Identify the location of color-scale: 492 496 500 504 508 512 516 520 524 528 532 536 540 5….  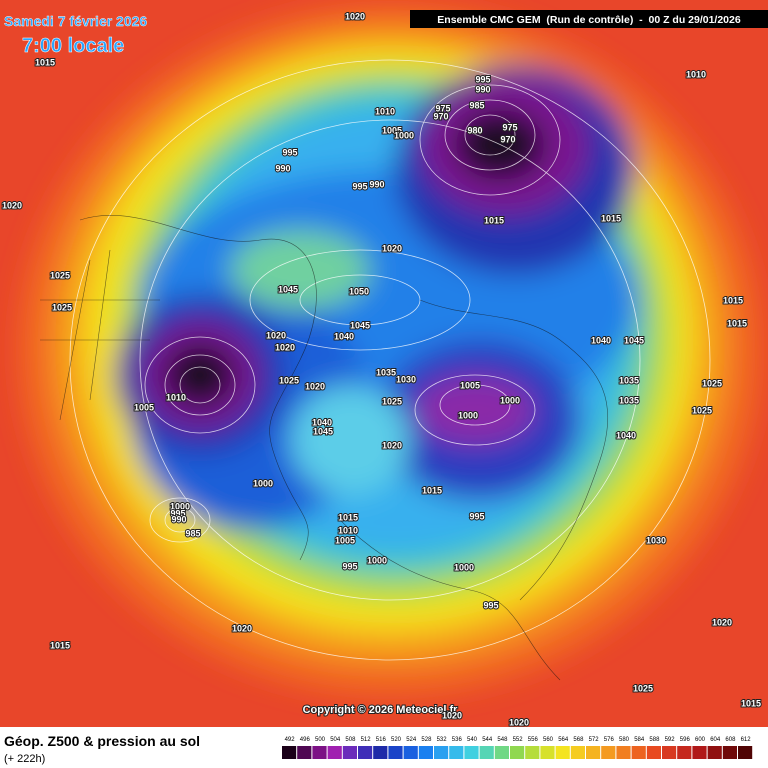
(517, 748).